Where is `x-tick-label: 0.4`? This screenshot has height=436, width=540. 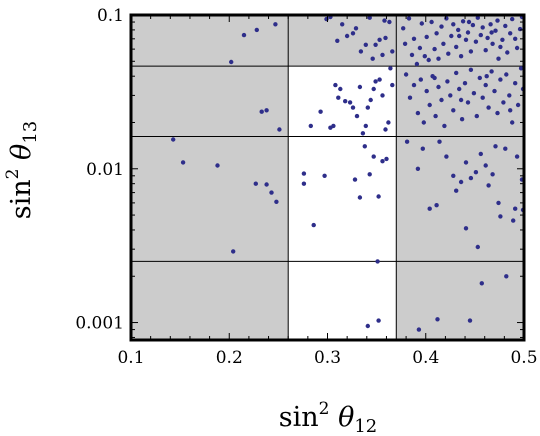
x-tick-label: 0.4 is located at coordinates (425, 358).